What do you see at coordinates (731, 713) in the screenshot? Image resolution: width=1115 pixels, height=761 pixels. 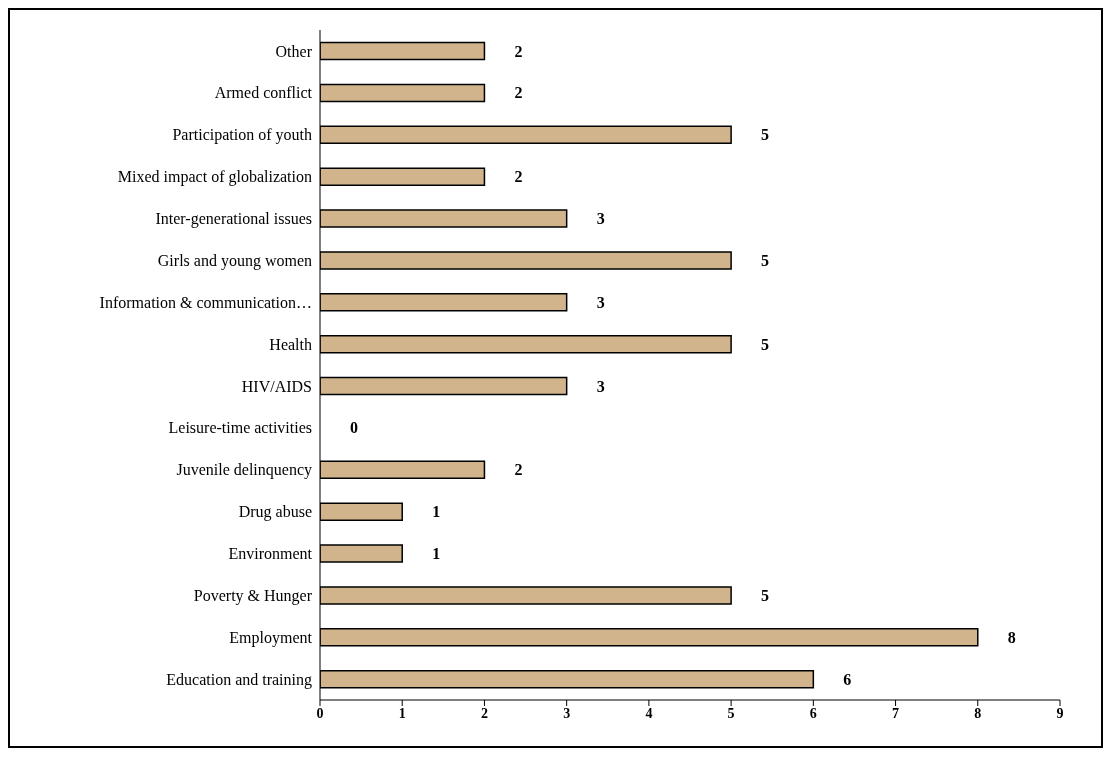 I see `x-tick-label: 5` at bounding box center [731, 713].